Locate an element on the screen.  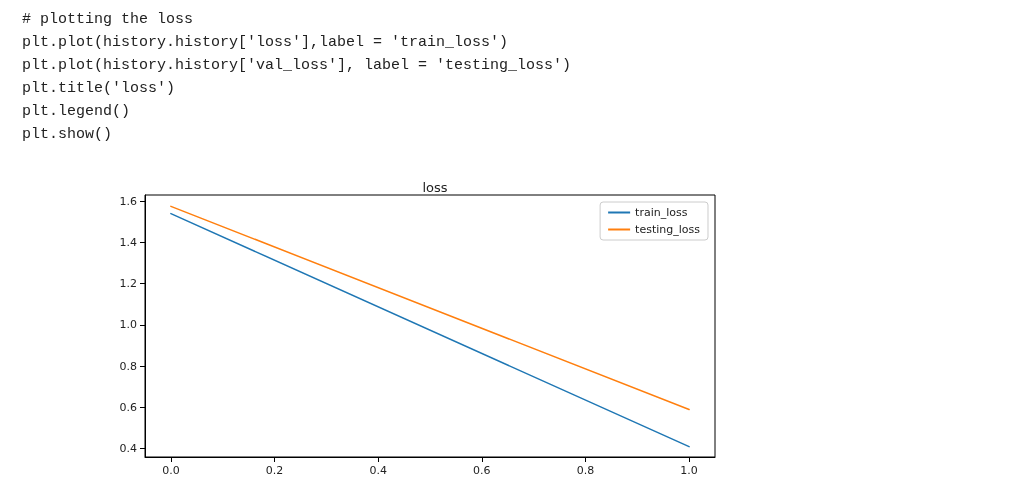
text: plt.plot(history.history['loss'],label = 'train_loss') is located at coordinates (265, 42).